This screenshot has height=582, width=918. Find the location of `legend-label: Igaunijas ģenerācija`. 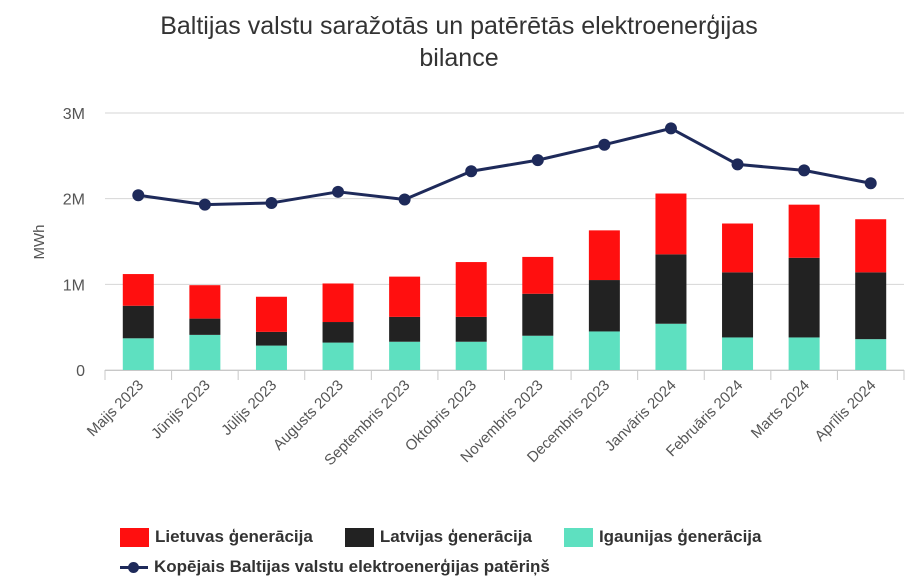

legend-label: Igaunijas ģenerācija is located at coordinates (680, 536).